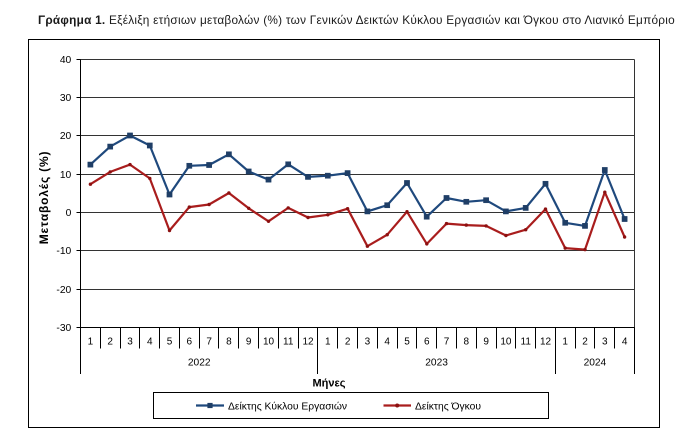  Describe the element at coordinates (287, 407) in the screenshot. I see `svg-text: Δείκτης Κύκλου Εργασιών` at that location.